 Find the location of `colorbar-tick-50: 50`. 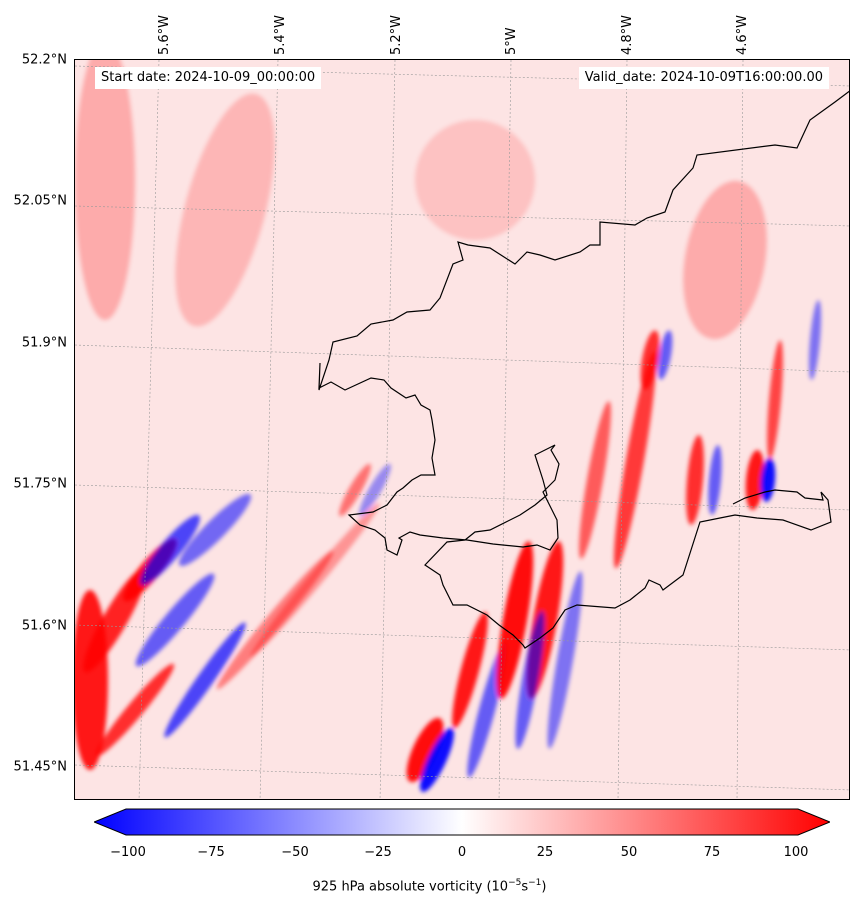

colorbar-tick-50: 50 is located at coordinates (629, 852).